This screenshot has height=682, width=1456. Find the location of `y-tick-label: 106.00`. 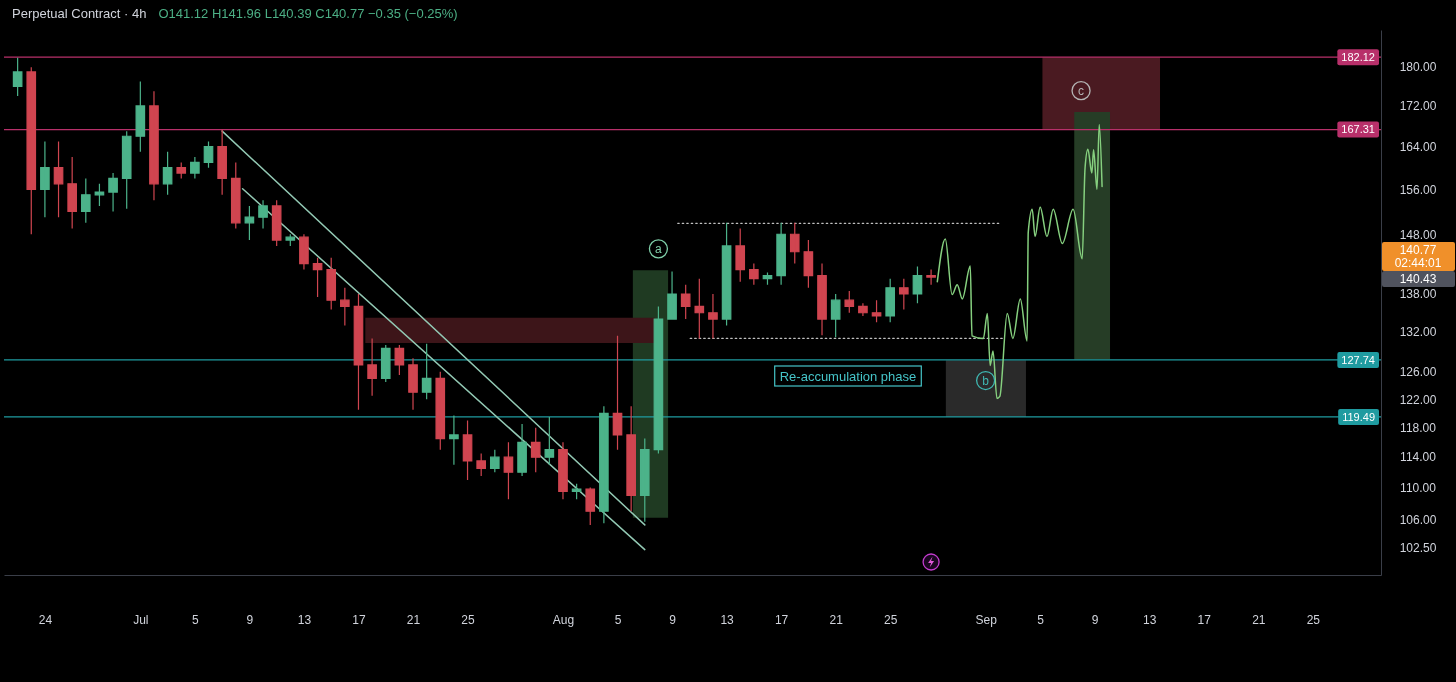

y-tick-label: 106.00 is located at coordinates (1418, 519).